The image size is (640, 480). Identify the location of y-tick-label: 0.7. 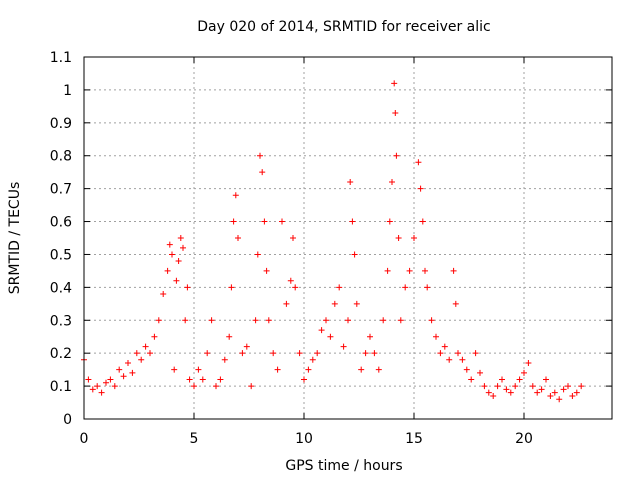
(61, 190).